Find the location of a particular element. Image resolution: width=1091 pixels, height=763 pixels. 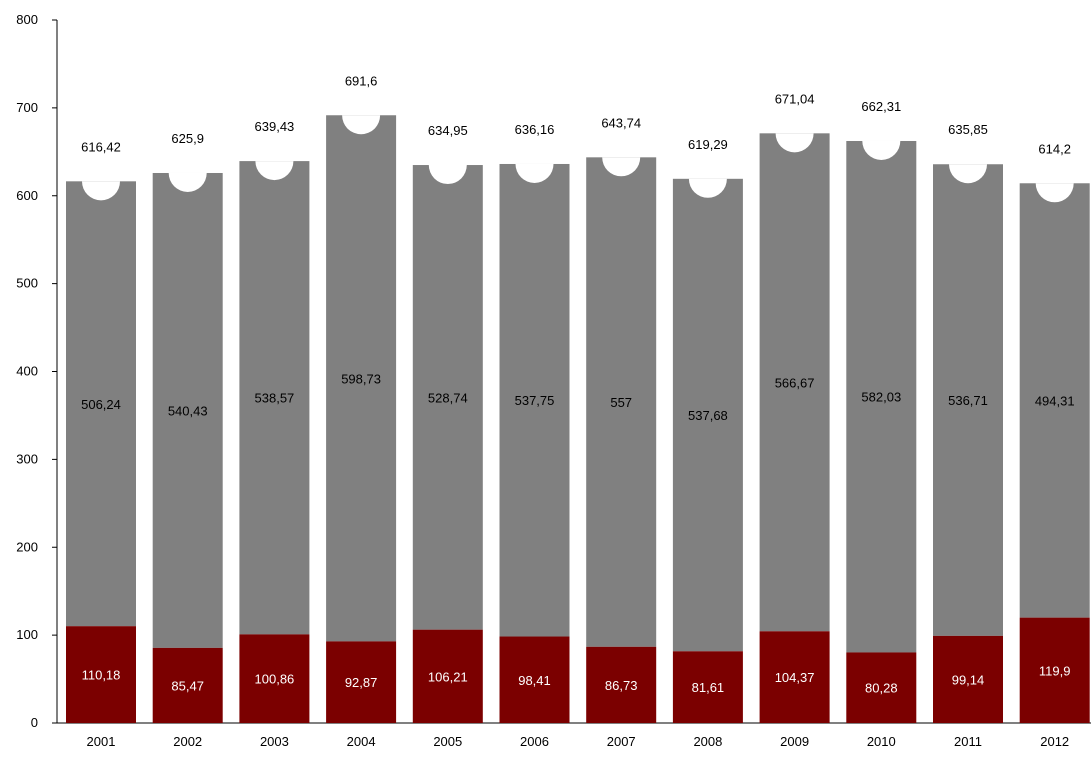

upper-segment-label: 540,43 is located at coordinates (188, 410).